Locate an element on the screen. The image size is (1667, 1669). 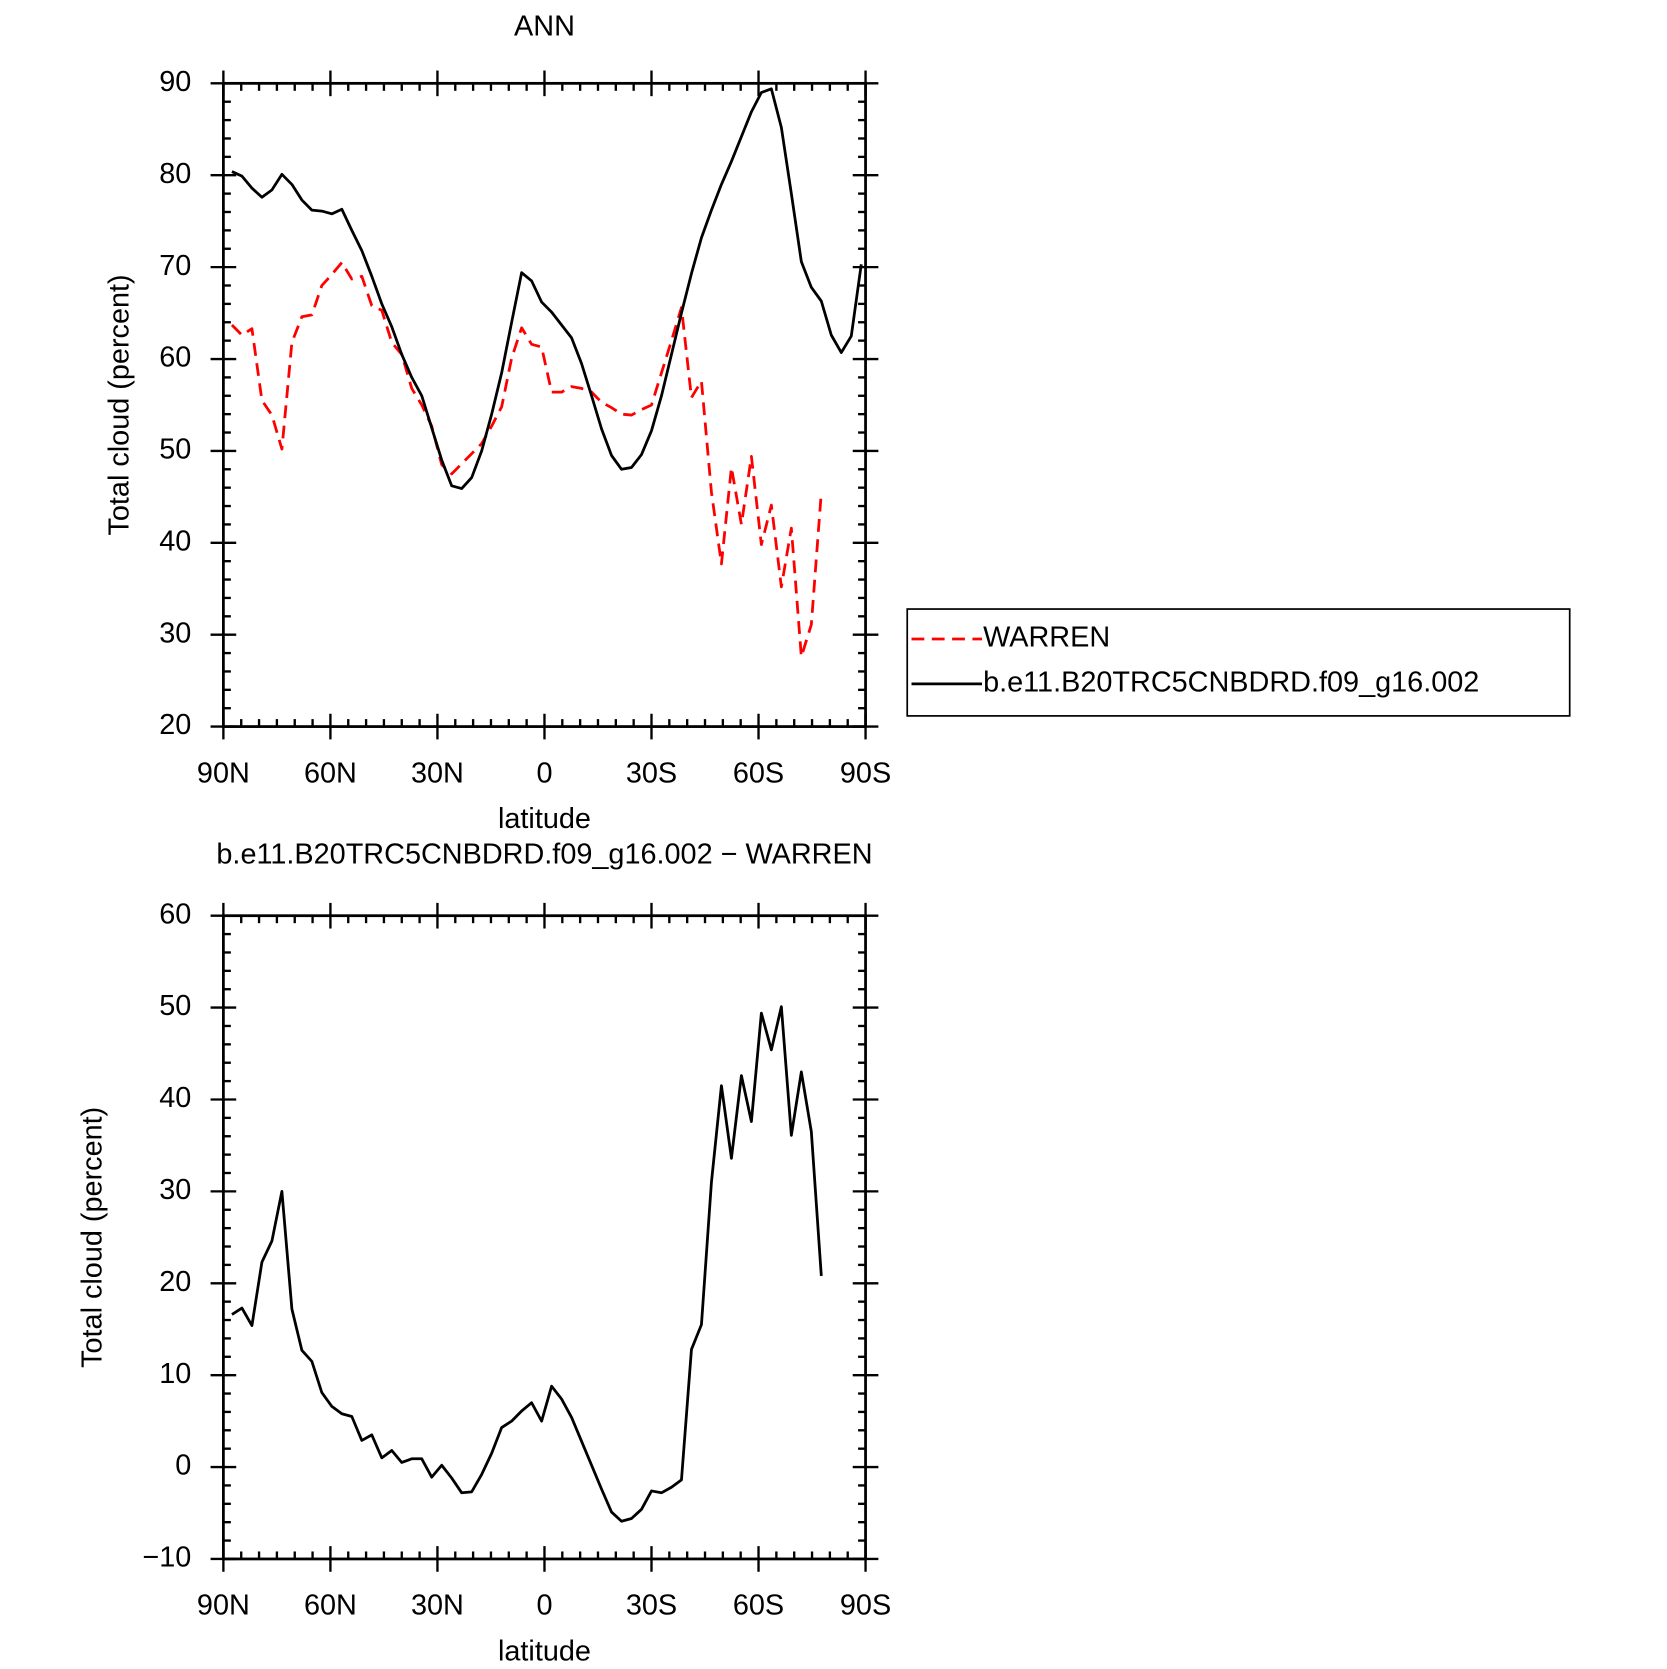
y-tick-label: −10 is located at coordinates (166, 1558).